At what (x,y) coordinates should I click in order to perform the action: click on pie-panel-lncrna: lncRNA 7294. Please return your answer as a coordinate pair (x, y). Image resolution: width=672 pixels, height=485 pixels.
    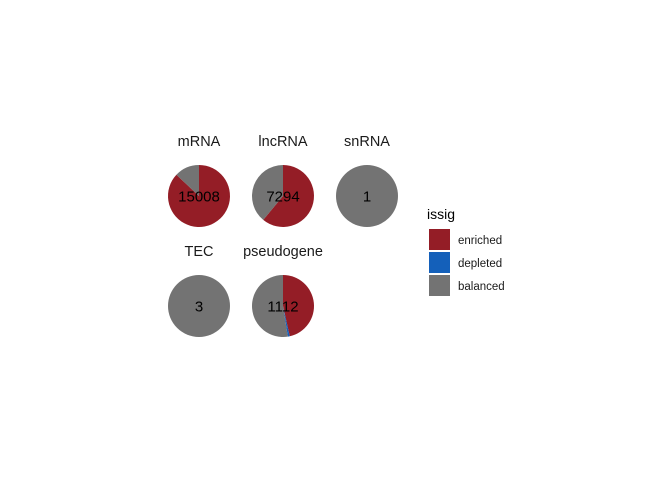
    Looking at the image, I should click on (282, 180).